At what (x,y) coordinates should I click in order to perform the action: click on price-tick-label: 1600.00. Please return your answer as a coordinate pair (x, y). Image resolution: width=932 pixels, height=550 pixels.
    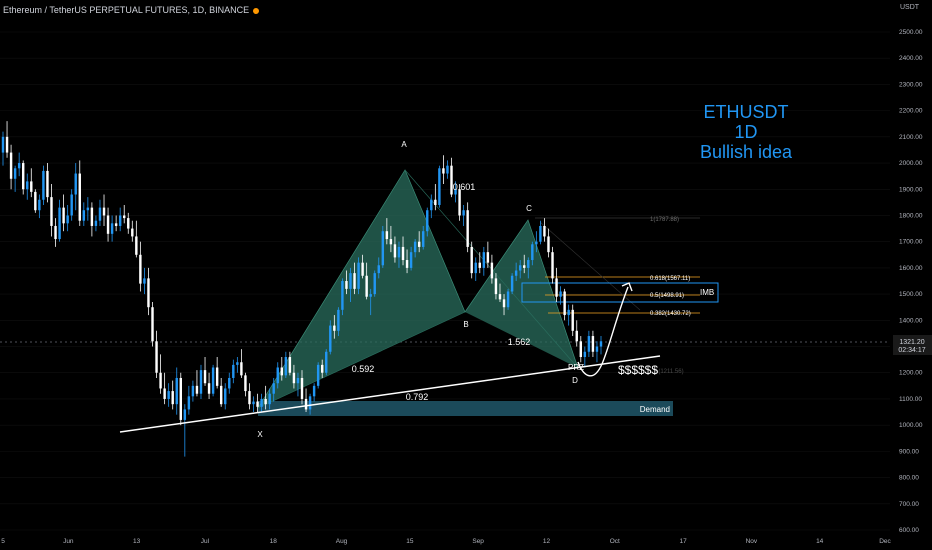
    Looking at the image, I should click on (911, 268).